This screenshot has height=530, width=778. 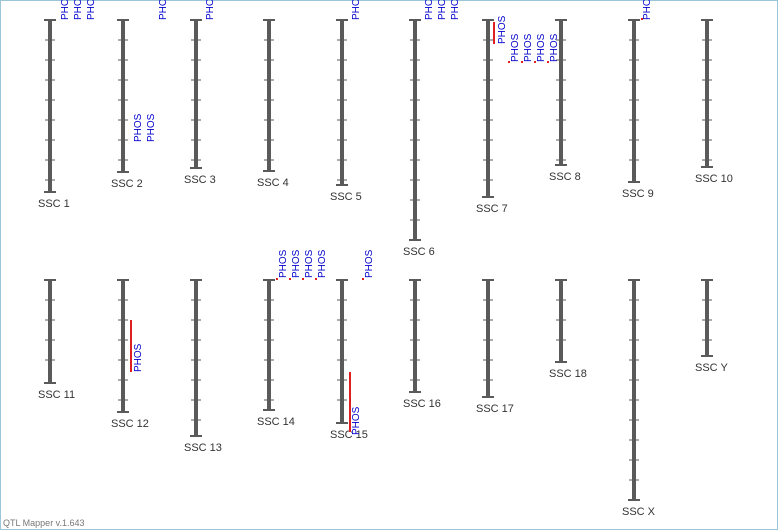 What do you see at coordinates (495, 409) in the screenshot?
I see `chromosome-label: SSC 17` at bounding box center [495, 409].